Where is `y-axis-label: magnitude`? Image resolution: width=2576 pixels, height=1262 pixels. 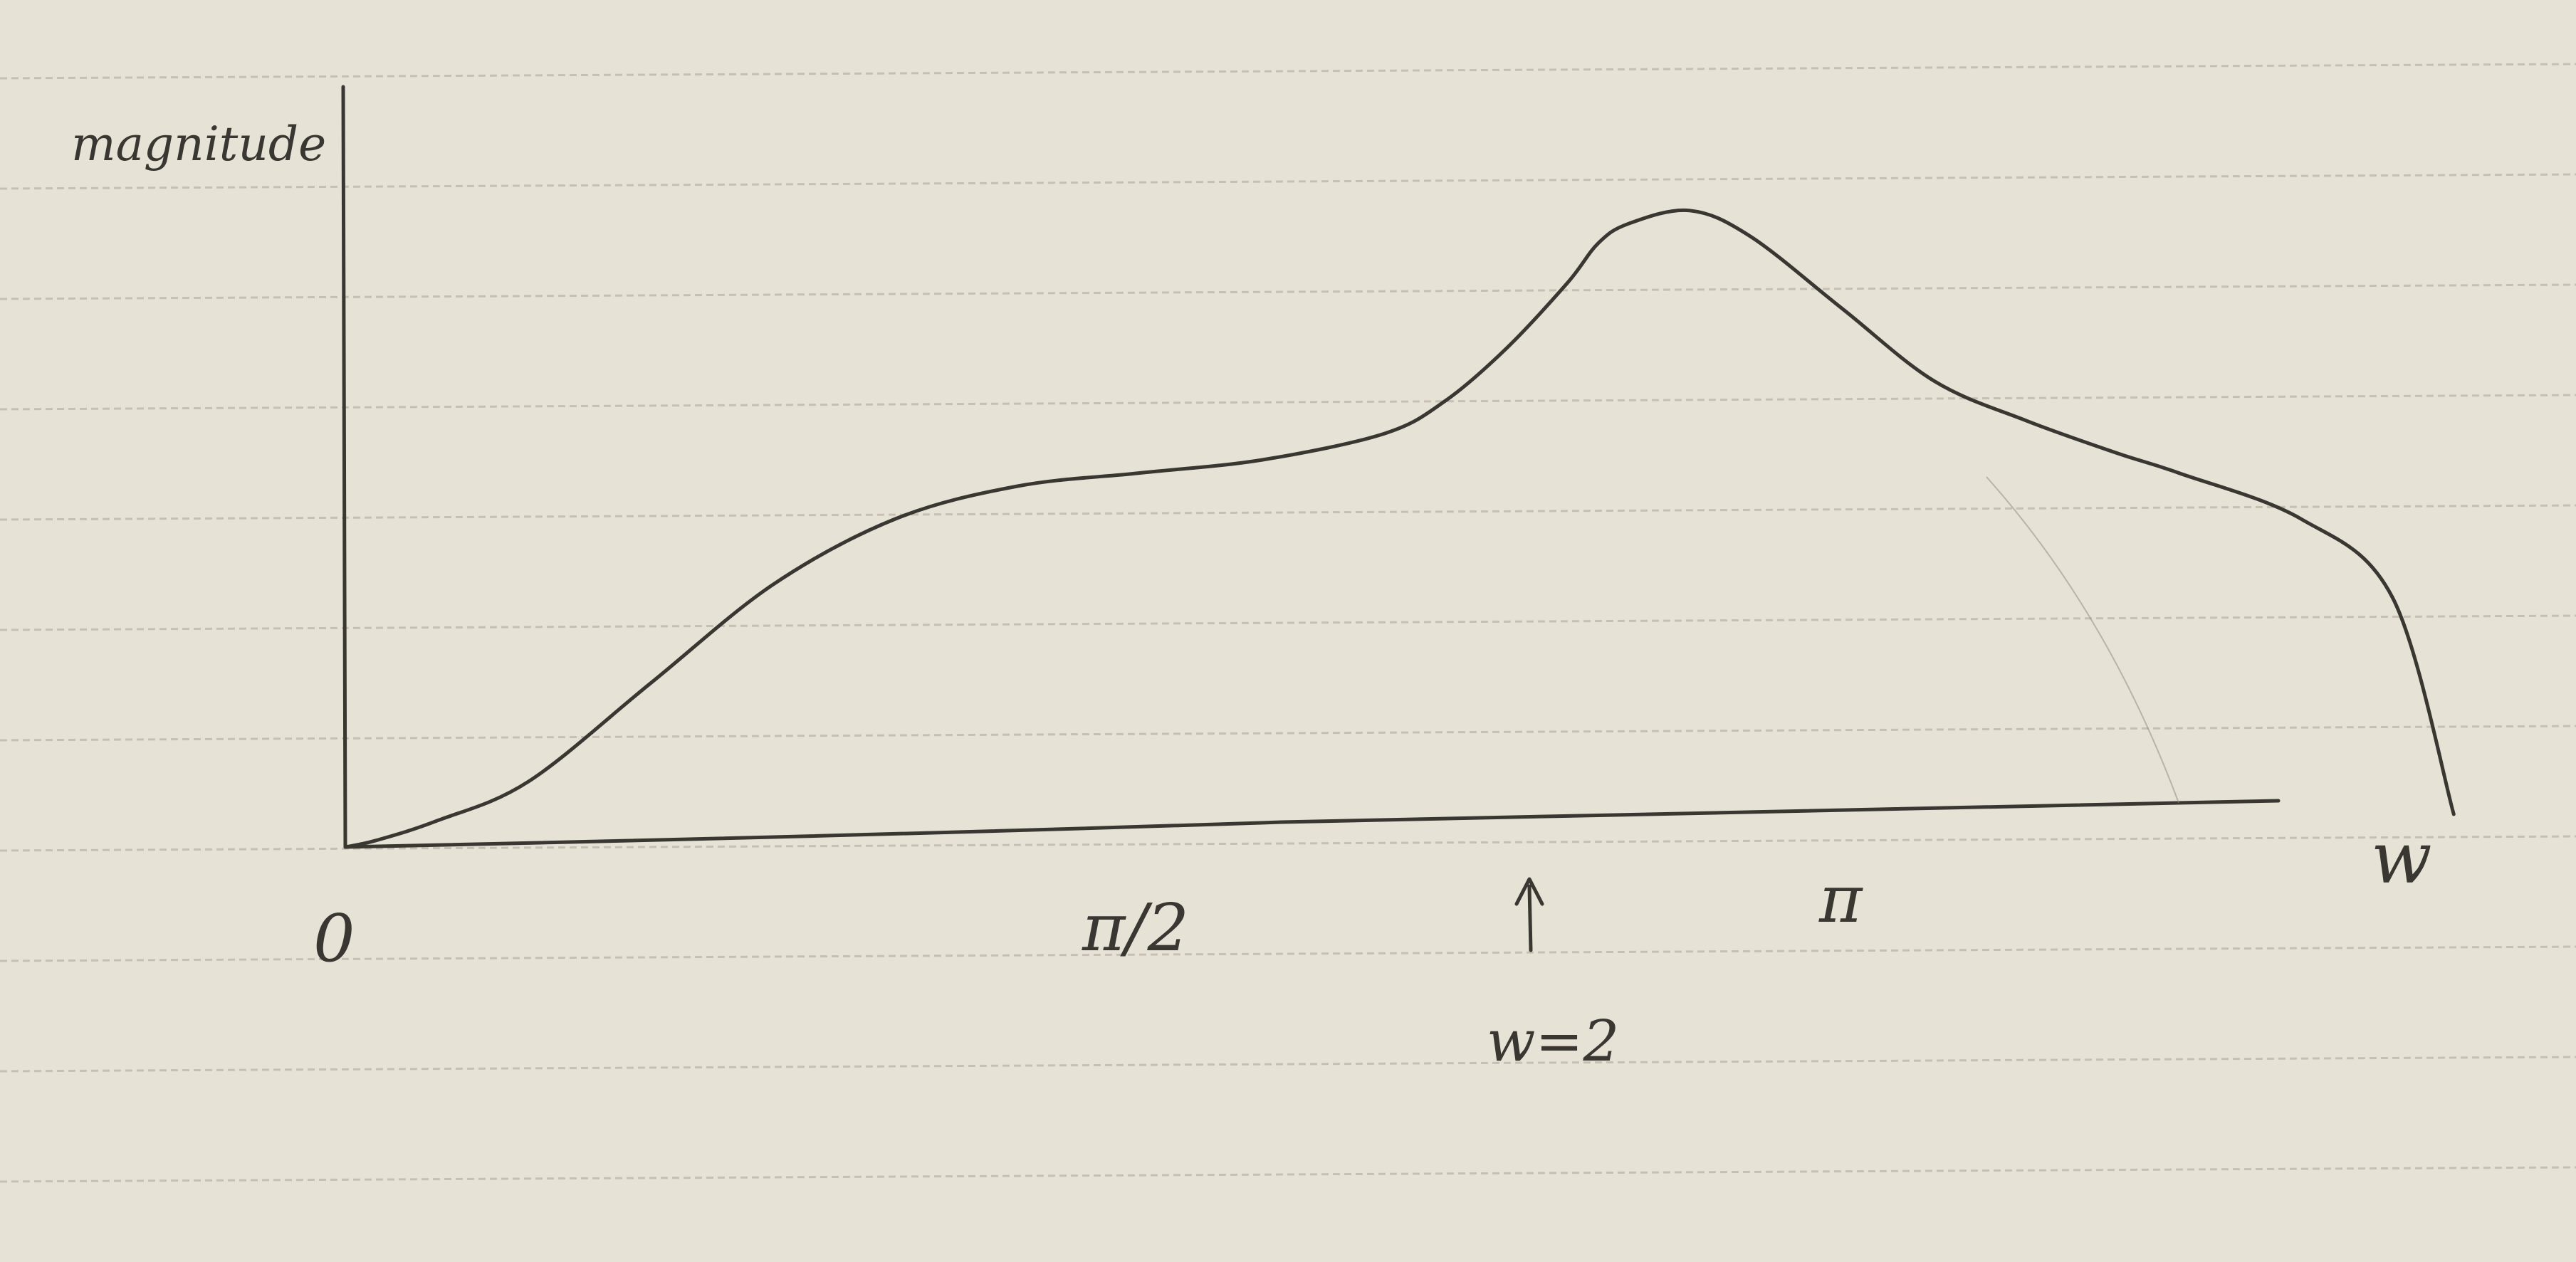
y-axis-label: magnitude is located at coordinates (198, 144).